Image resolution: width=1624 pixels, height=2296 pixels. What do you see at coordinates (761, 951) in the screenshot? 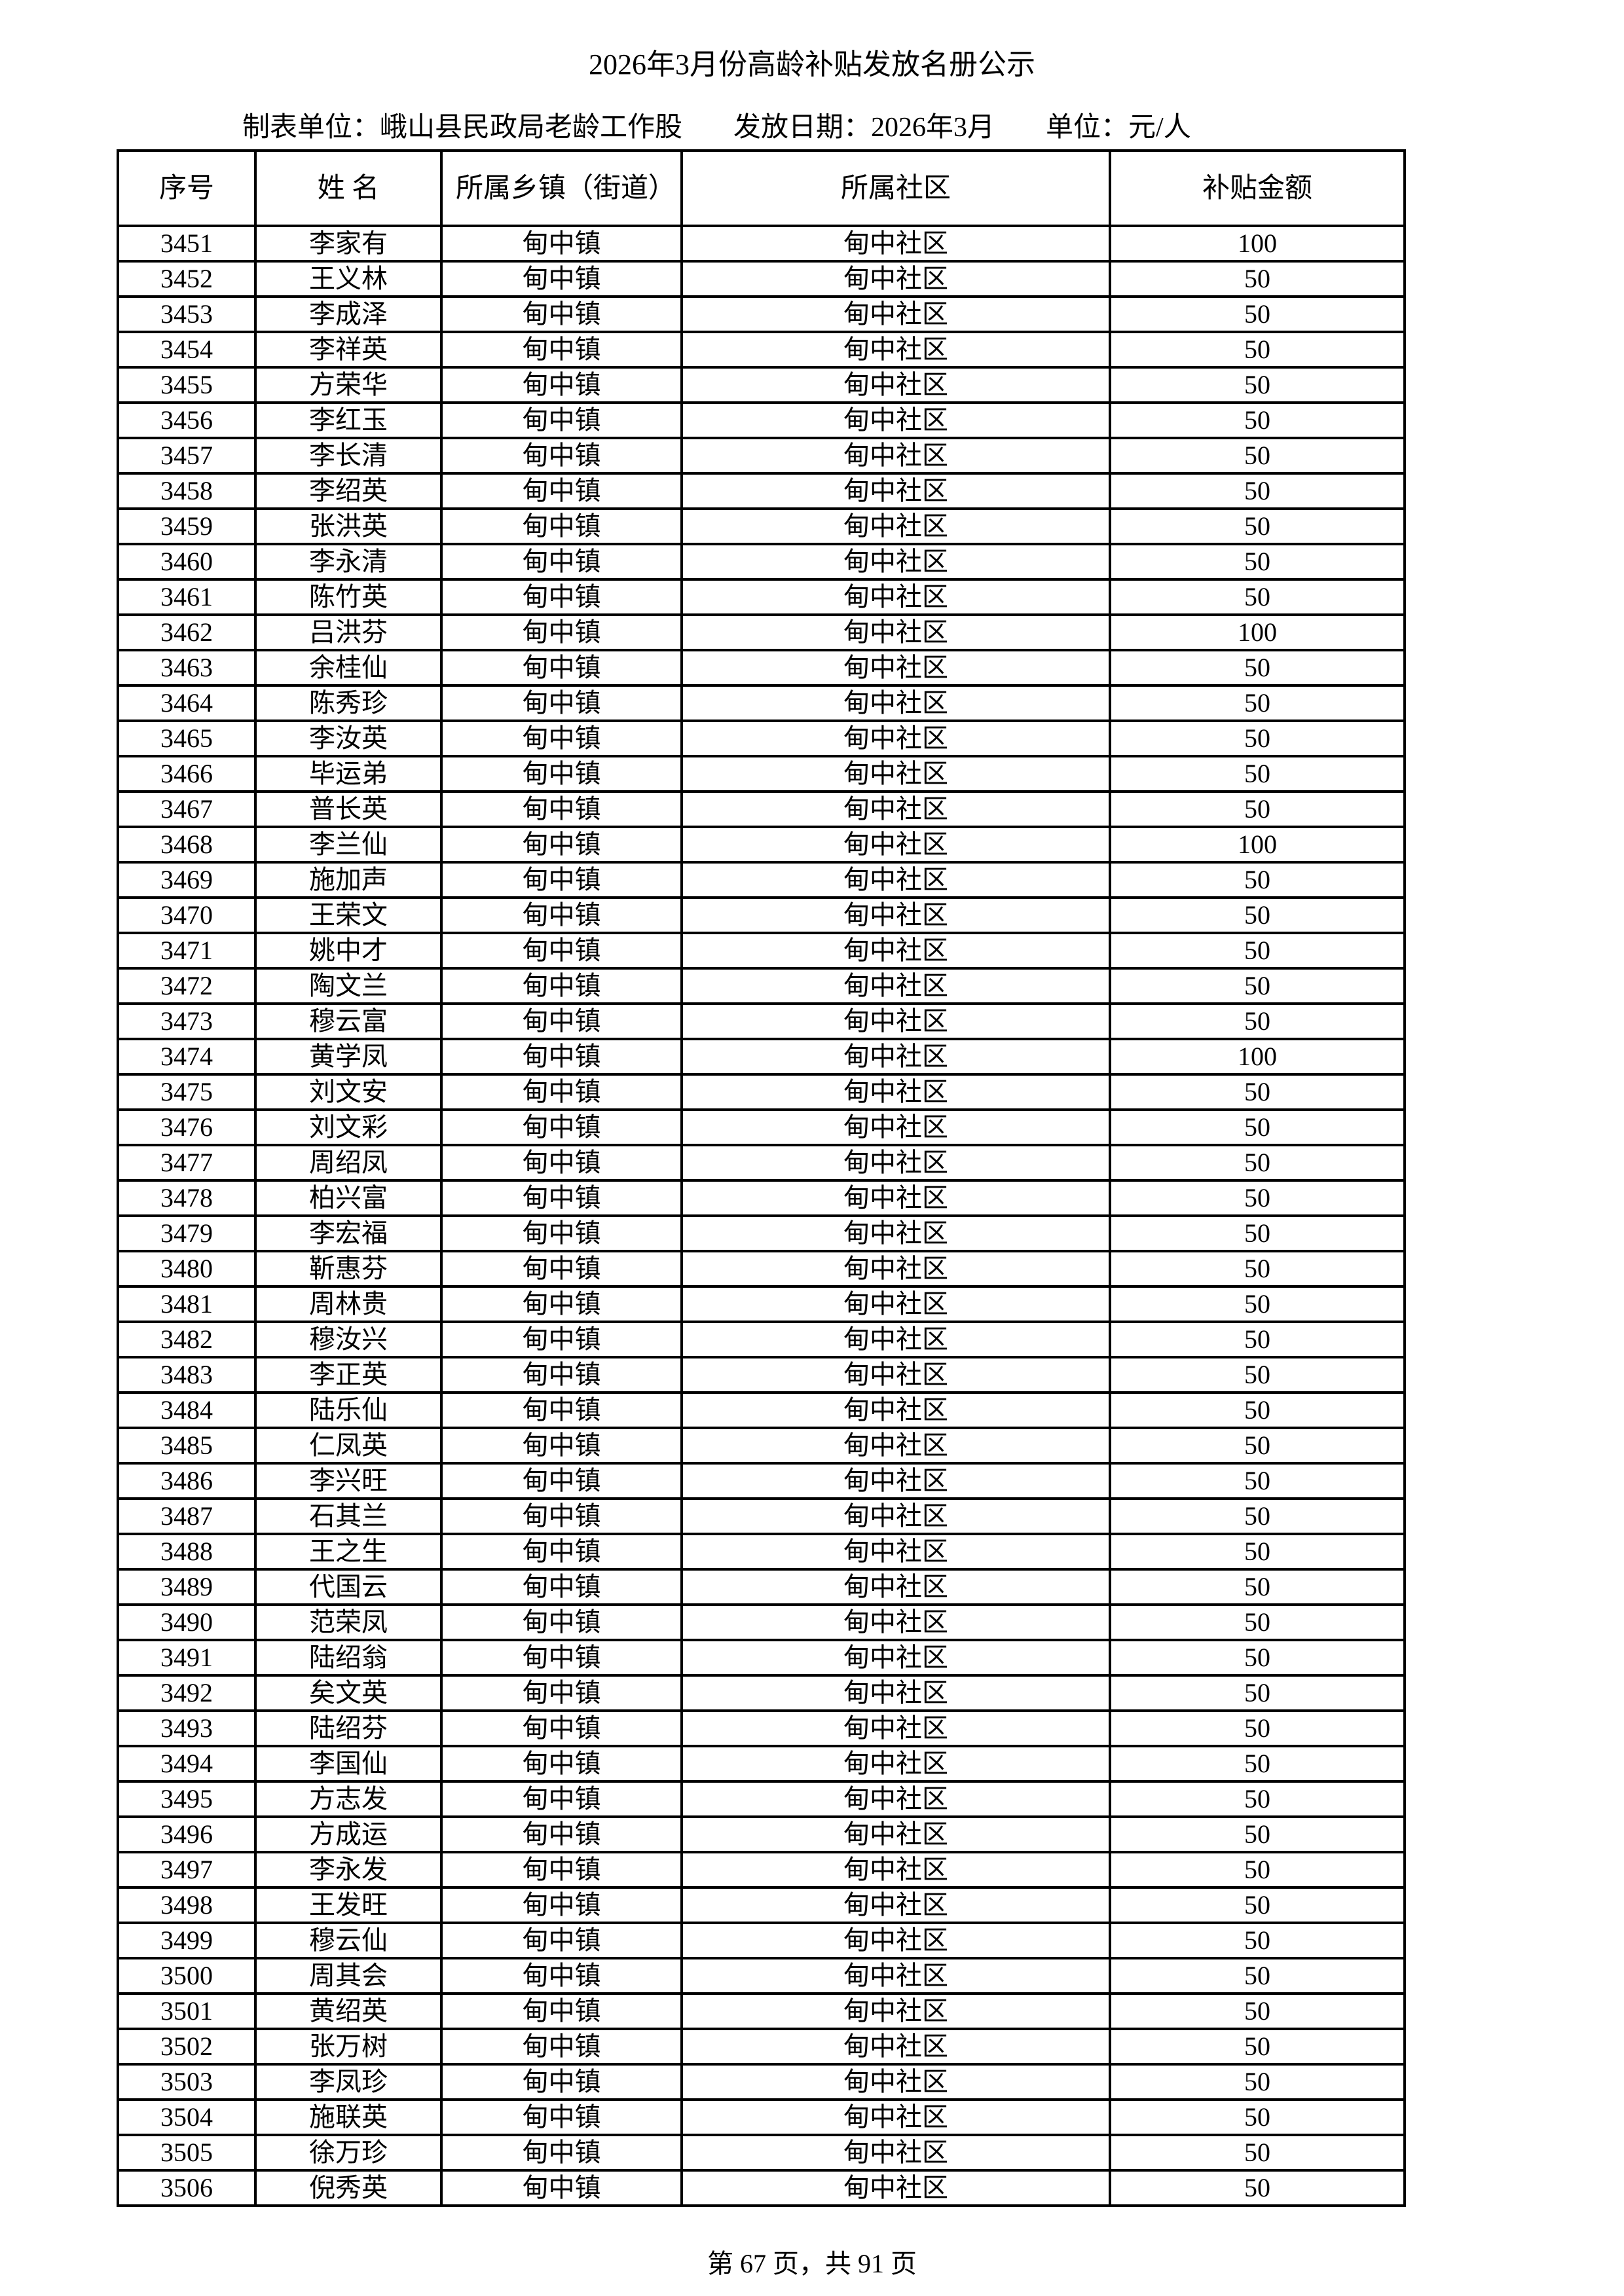
I see `table-row: 3471 姚中才 甸中镇 甸中社区 50` at bounding box center [761, 951].